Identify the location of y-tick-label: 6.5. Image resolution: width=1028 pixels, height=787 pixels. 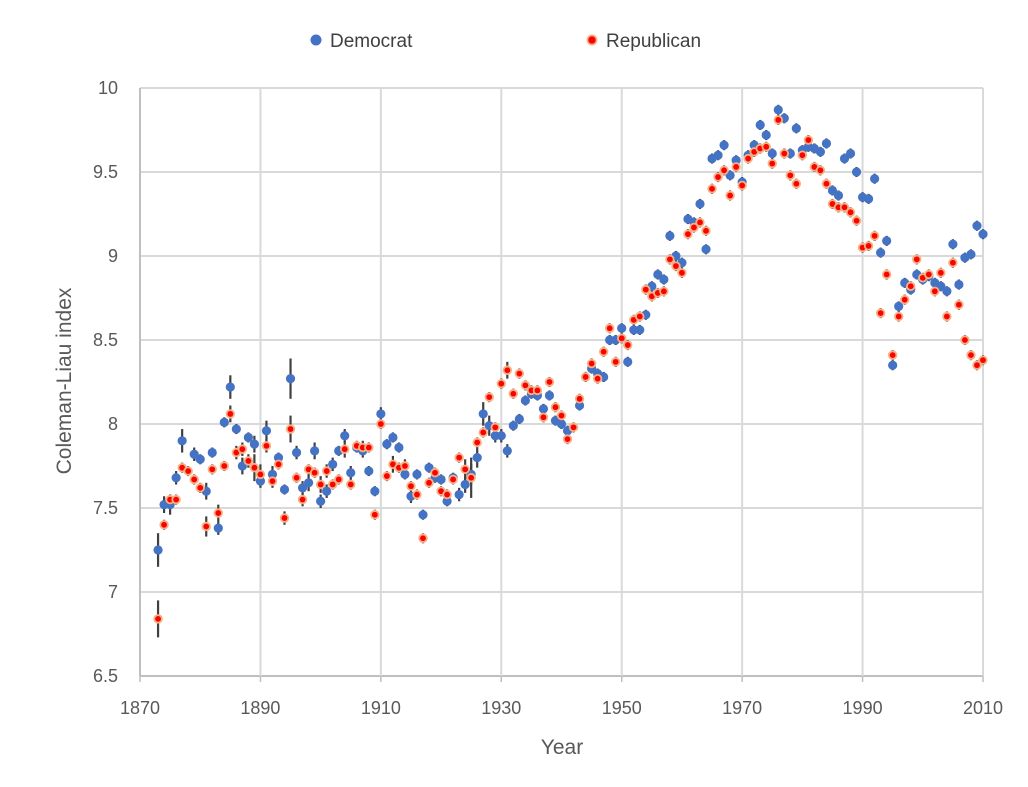
(105, 676).